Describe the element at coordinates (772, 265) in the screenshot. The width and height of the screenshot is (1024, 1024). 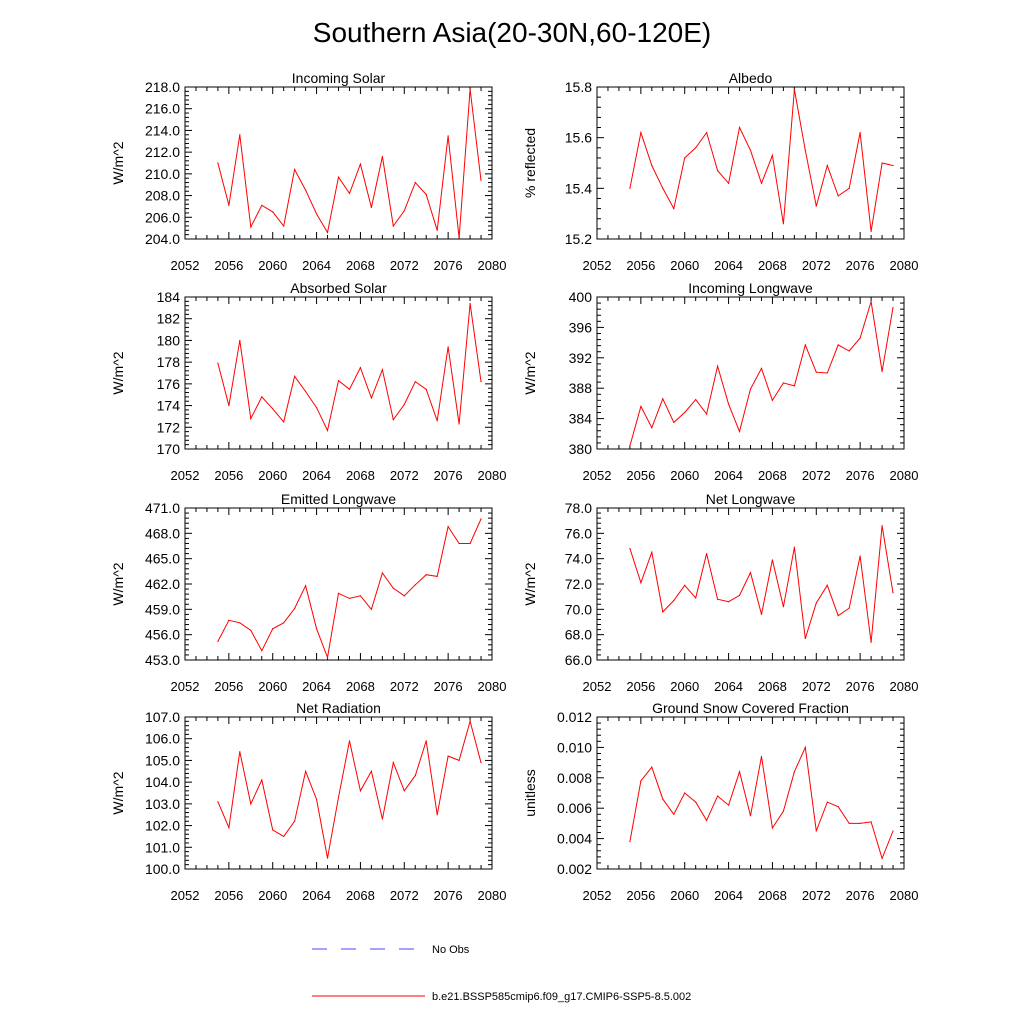
I see `x-tick-label: 2068` at that location.